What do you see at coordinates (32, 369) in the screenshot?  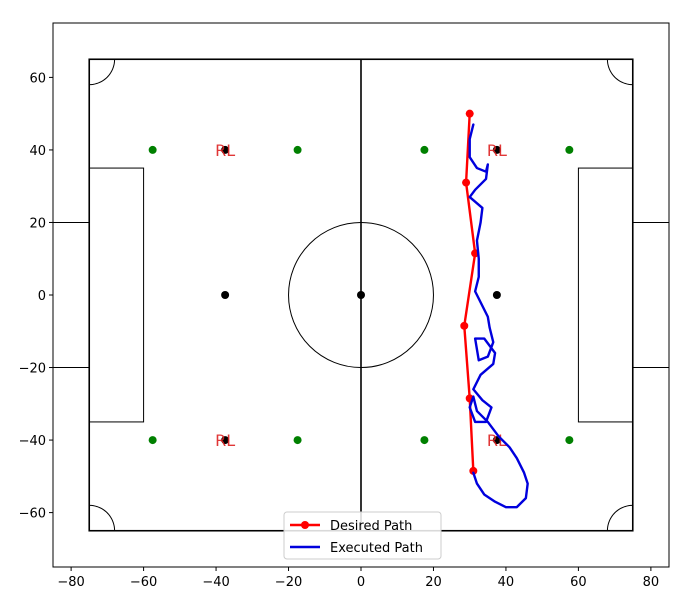 I see `y-tick-label: −20` at bounding box center [32, 369].